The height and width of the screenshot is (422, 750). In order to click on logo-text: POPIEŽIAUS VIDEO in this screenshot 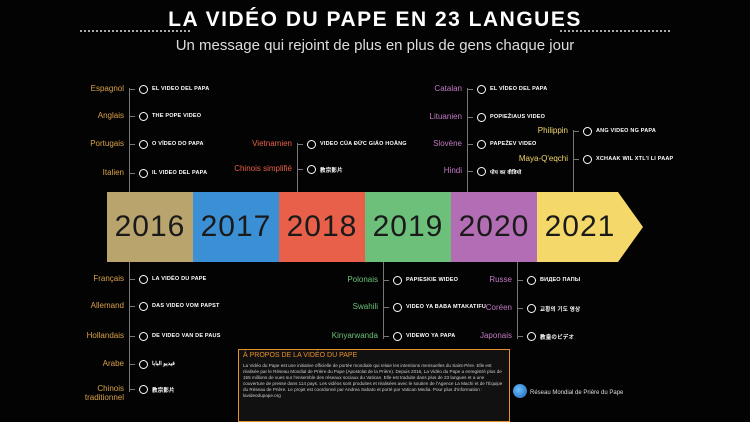, I will do `click(518, 117)`.